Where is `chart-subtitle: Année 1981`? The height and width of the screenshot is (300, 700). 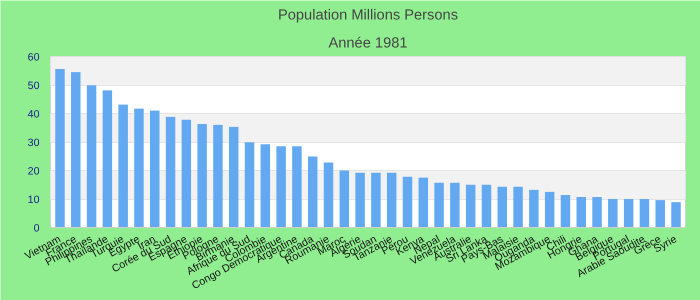 chart-subtitle: Année 1981 is located at coordinates (368, 44).